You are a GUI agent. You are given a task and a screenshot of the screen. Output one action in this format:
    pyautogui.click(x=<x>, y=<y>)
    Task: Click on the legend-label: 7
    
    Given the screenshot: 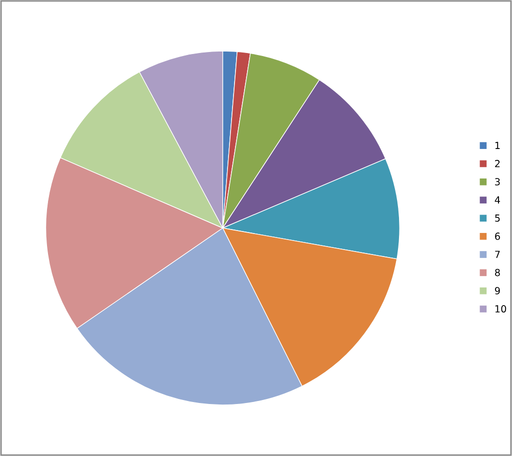 What is the action you would take?
    pyautogui.click(x=497, y=254)
    